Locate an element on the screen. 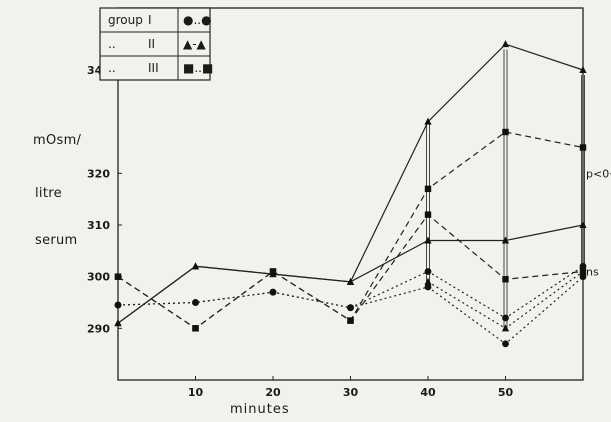 This screenshot has width=611, height=422. y-tick-label: 290 is located at coordinates (98, 328).